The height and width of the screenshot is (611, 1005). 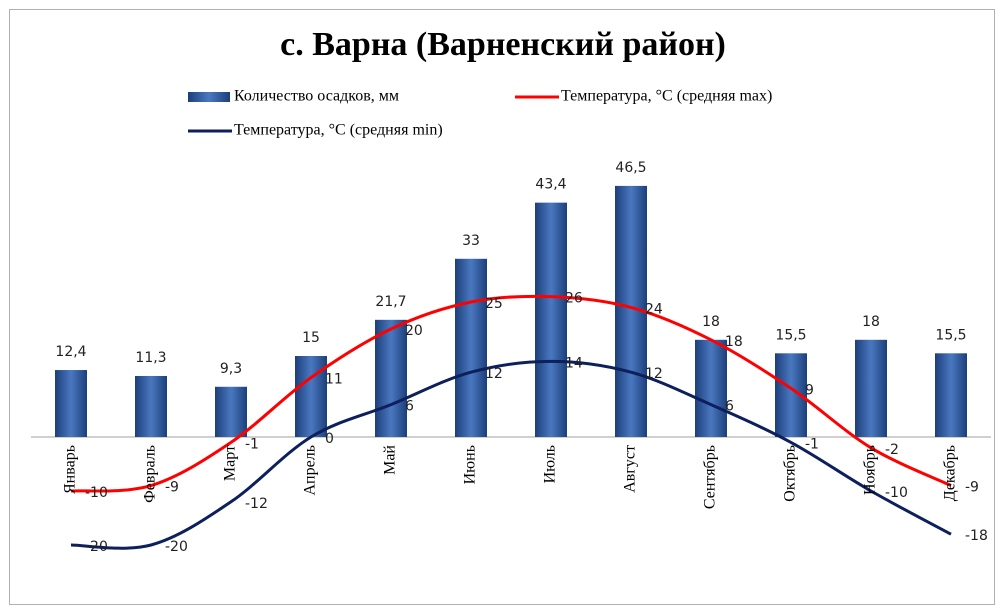 I want to click on data-label: -12, so click(x=256, y=504).